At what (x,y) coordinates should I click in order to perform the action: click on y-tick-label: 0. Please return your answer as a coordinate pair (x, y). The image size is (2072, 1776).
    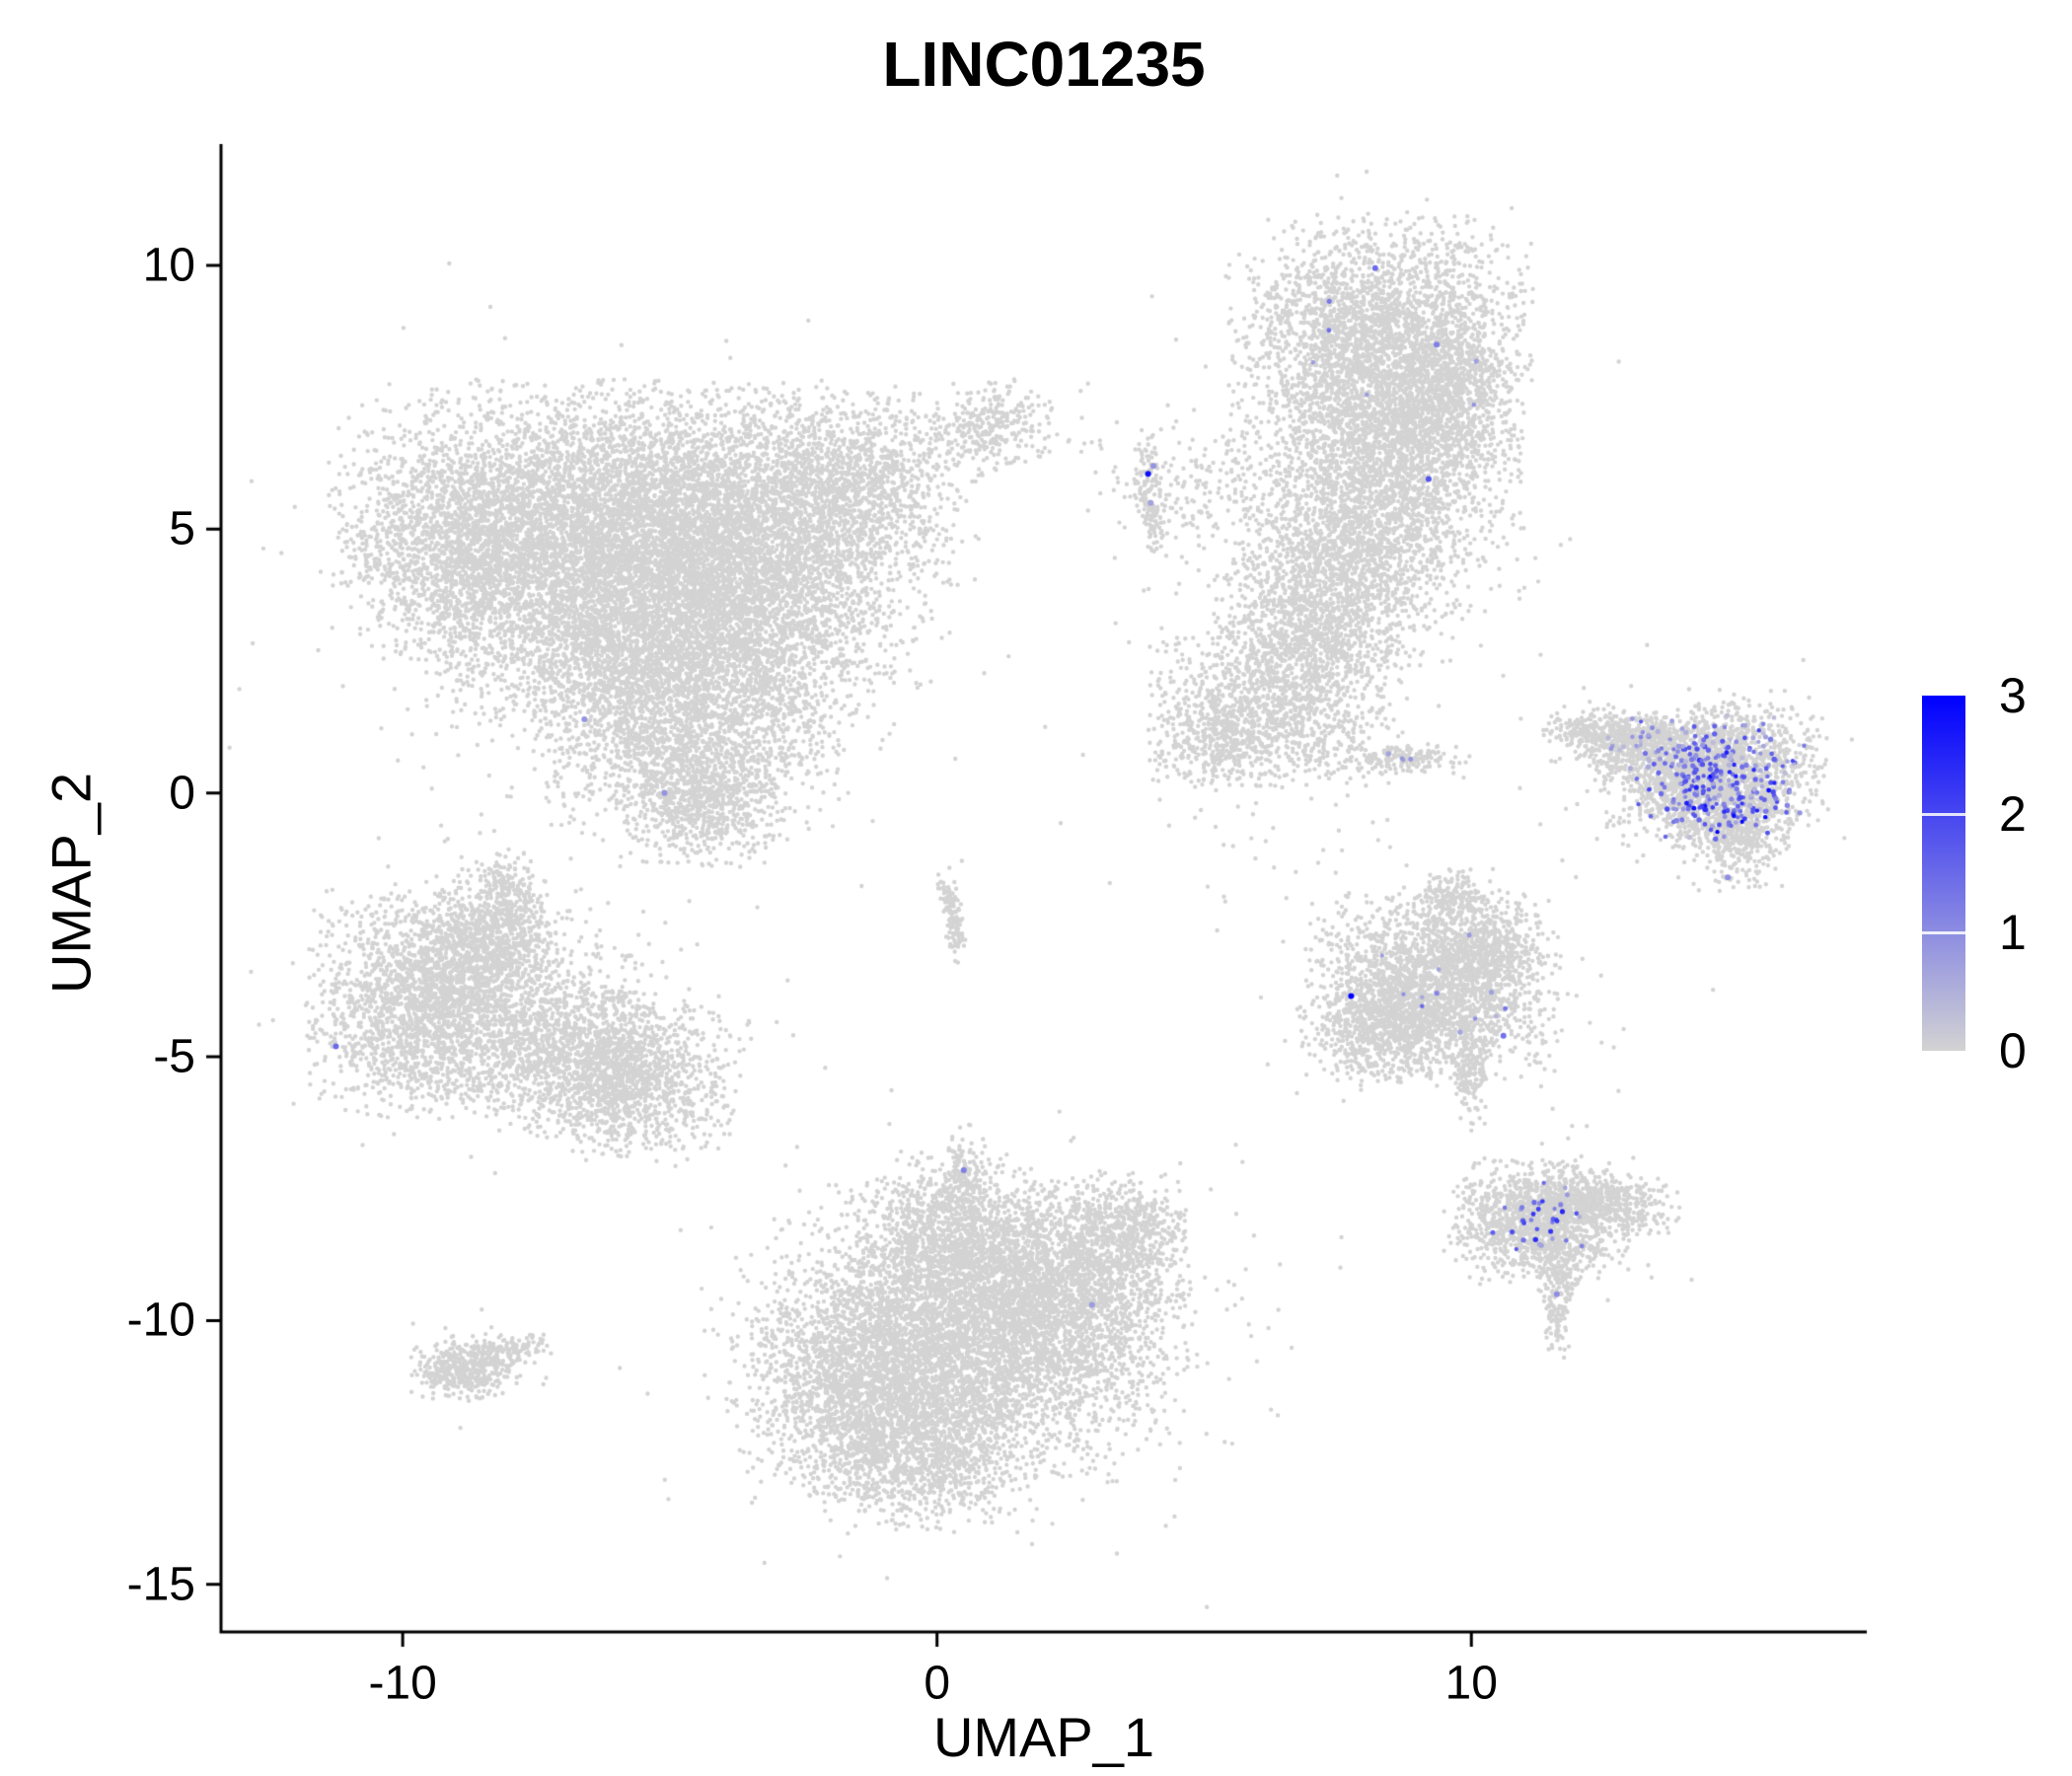
    Looking at the image, I should click on (182, 794).